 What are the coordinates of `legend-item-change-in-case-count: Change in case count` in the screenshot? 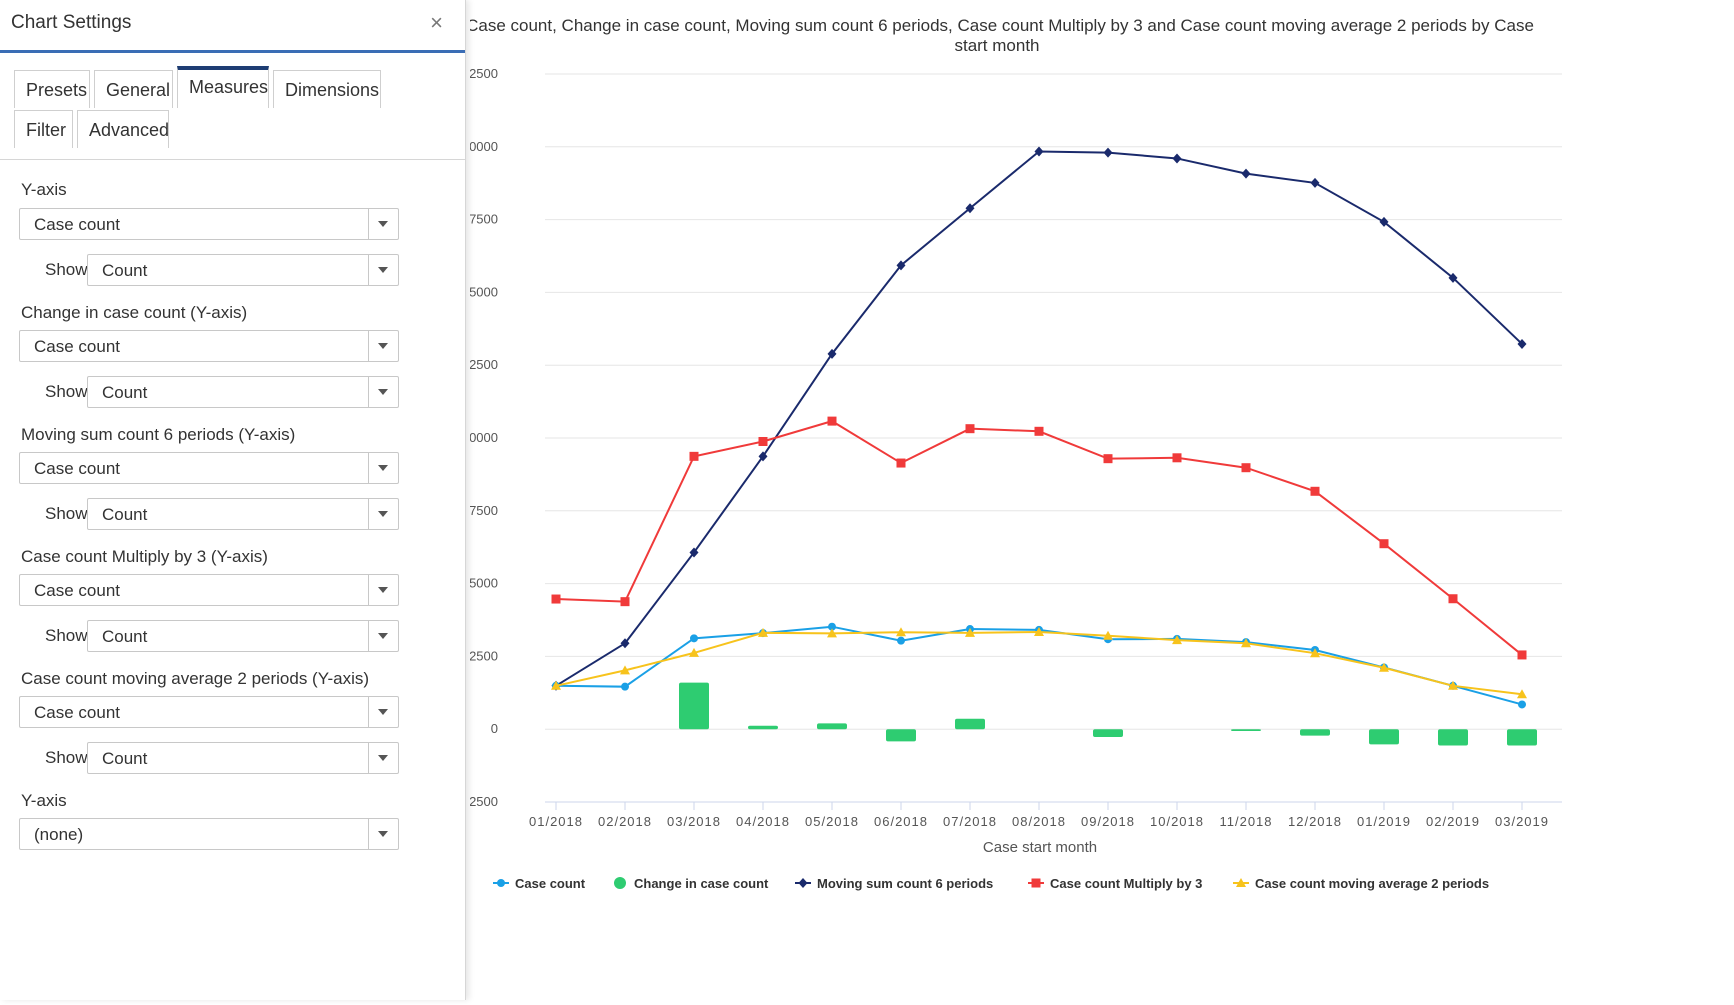 It's located at (701, 883).